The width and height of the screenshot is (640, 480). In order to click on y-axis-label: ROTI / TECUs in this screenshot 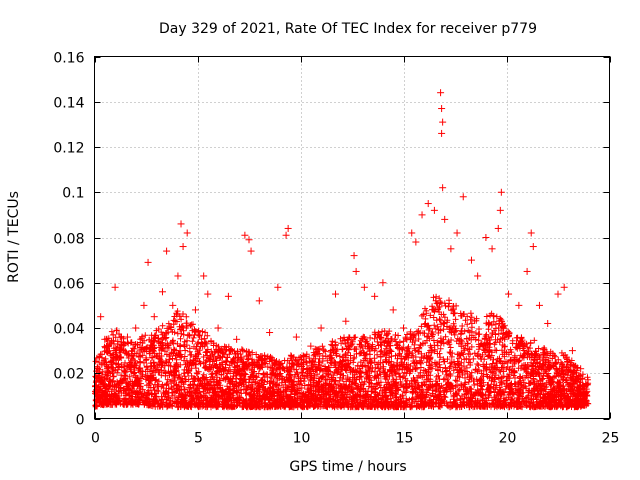, I will do `click(14, 237)`.